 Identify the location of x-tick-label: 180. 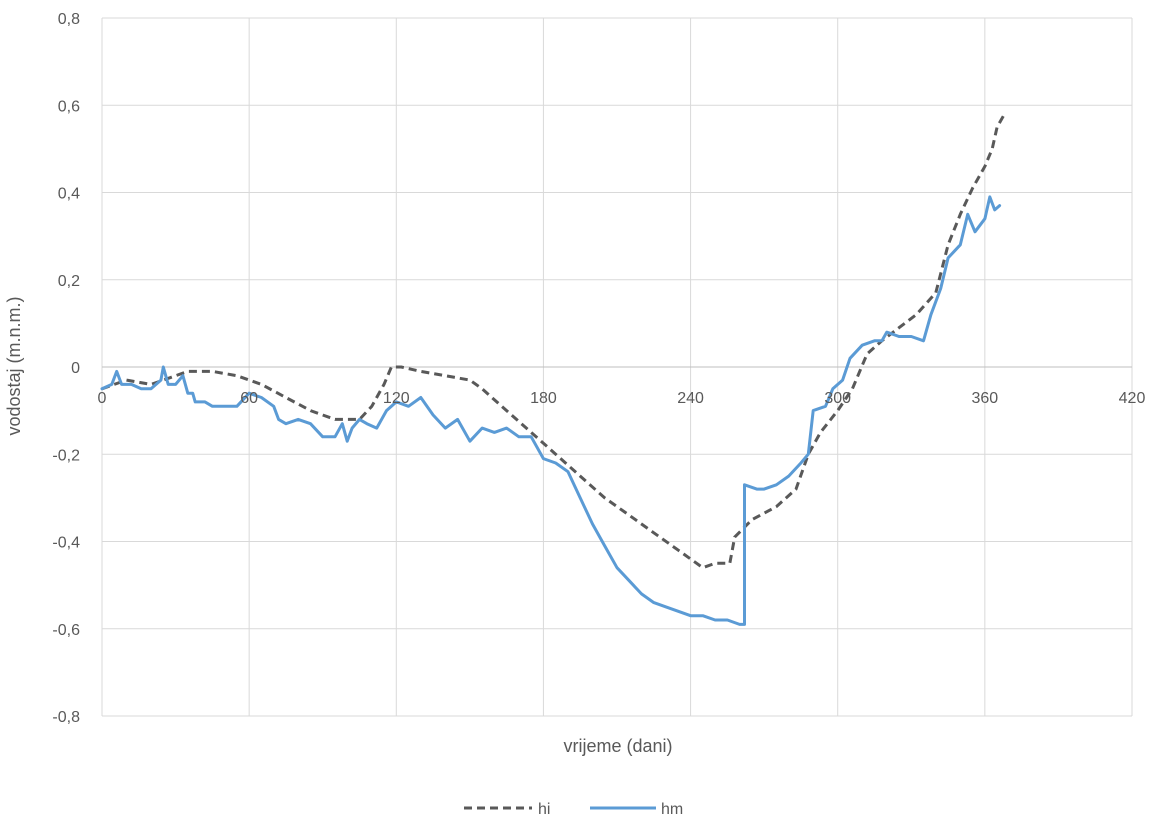
(543, 398).